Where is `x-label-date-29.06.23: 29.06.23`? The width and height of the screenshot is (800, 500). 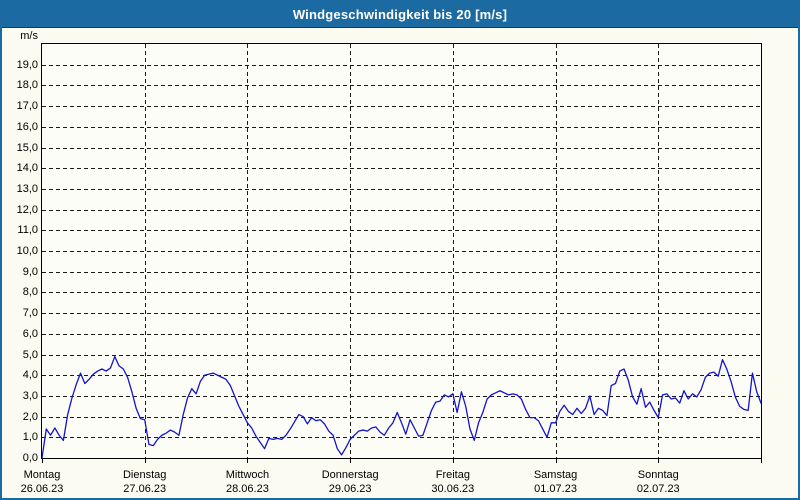
x-label-date-29.06.23: 29.06.23 is located at coordinates (350, 489).